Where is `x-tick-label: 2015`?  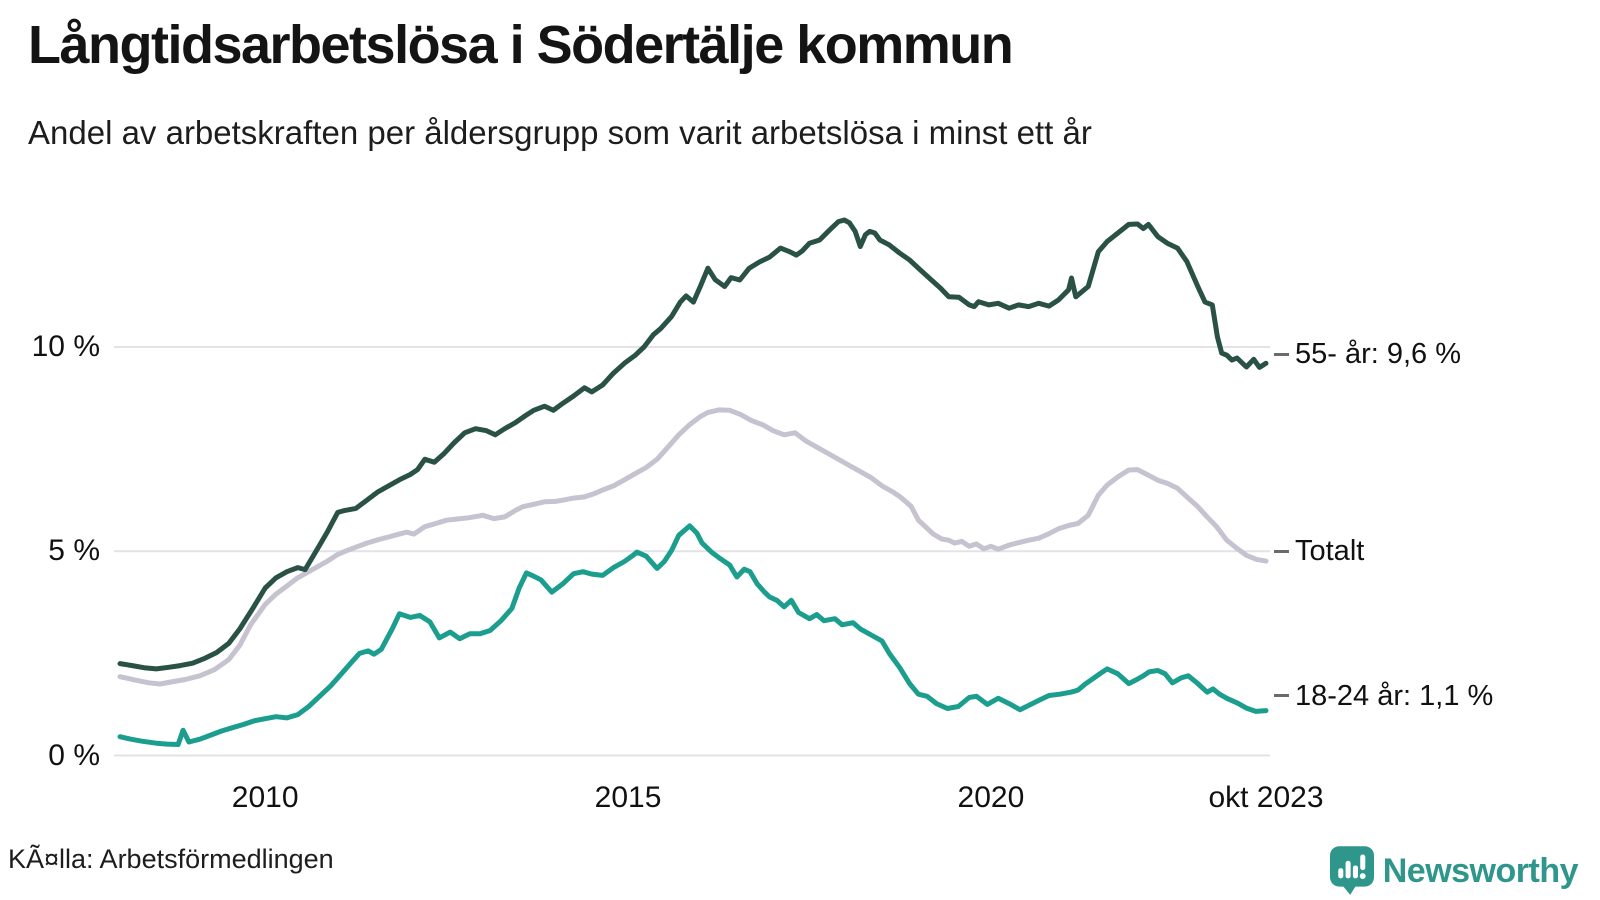 x-tick-label: 2015 is located at coordinates (628, 797).